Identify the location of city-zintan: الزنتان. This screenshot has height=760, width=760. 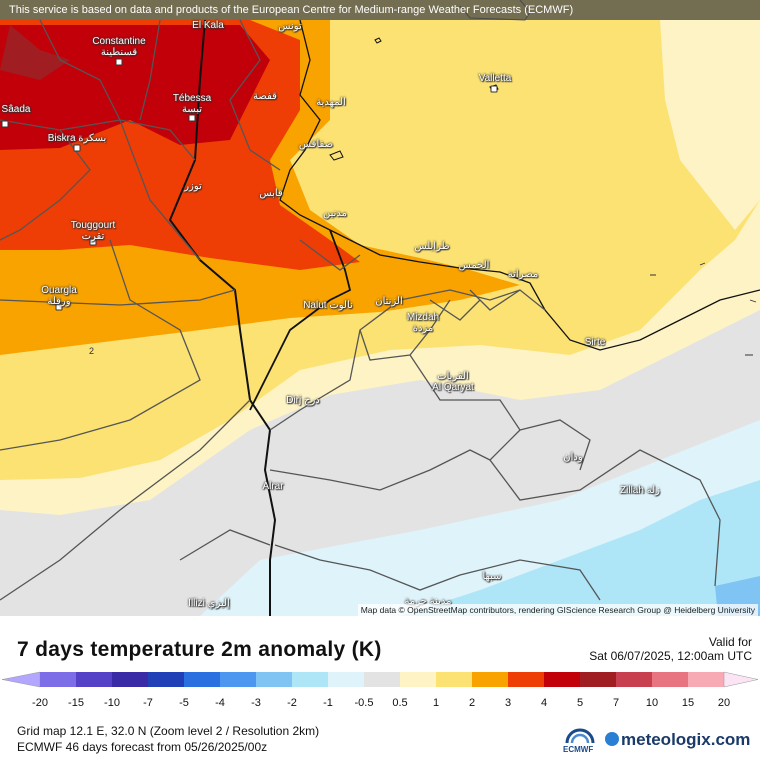
(389, 301).